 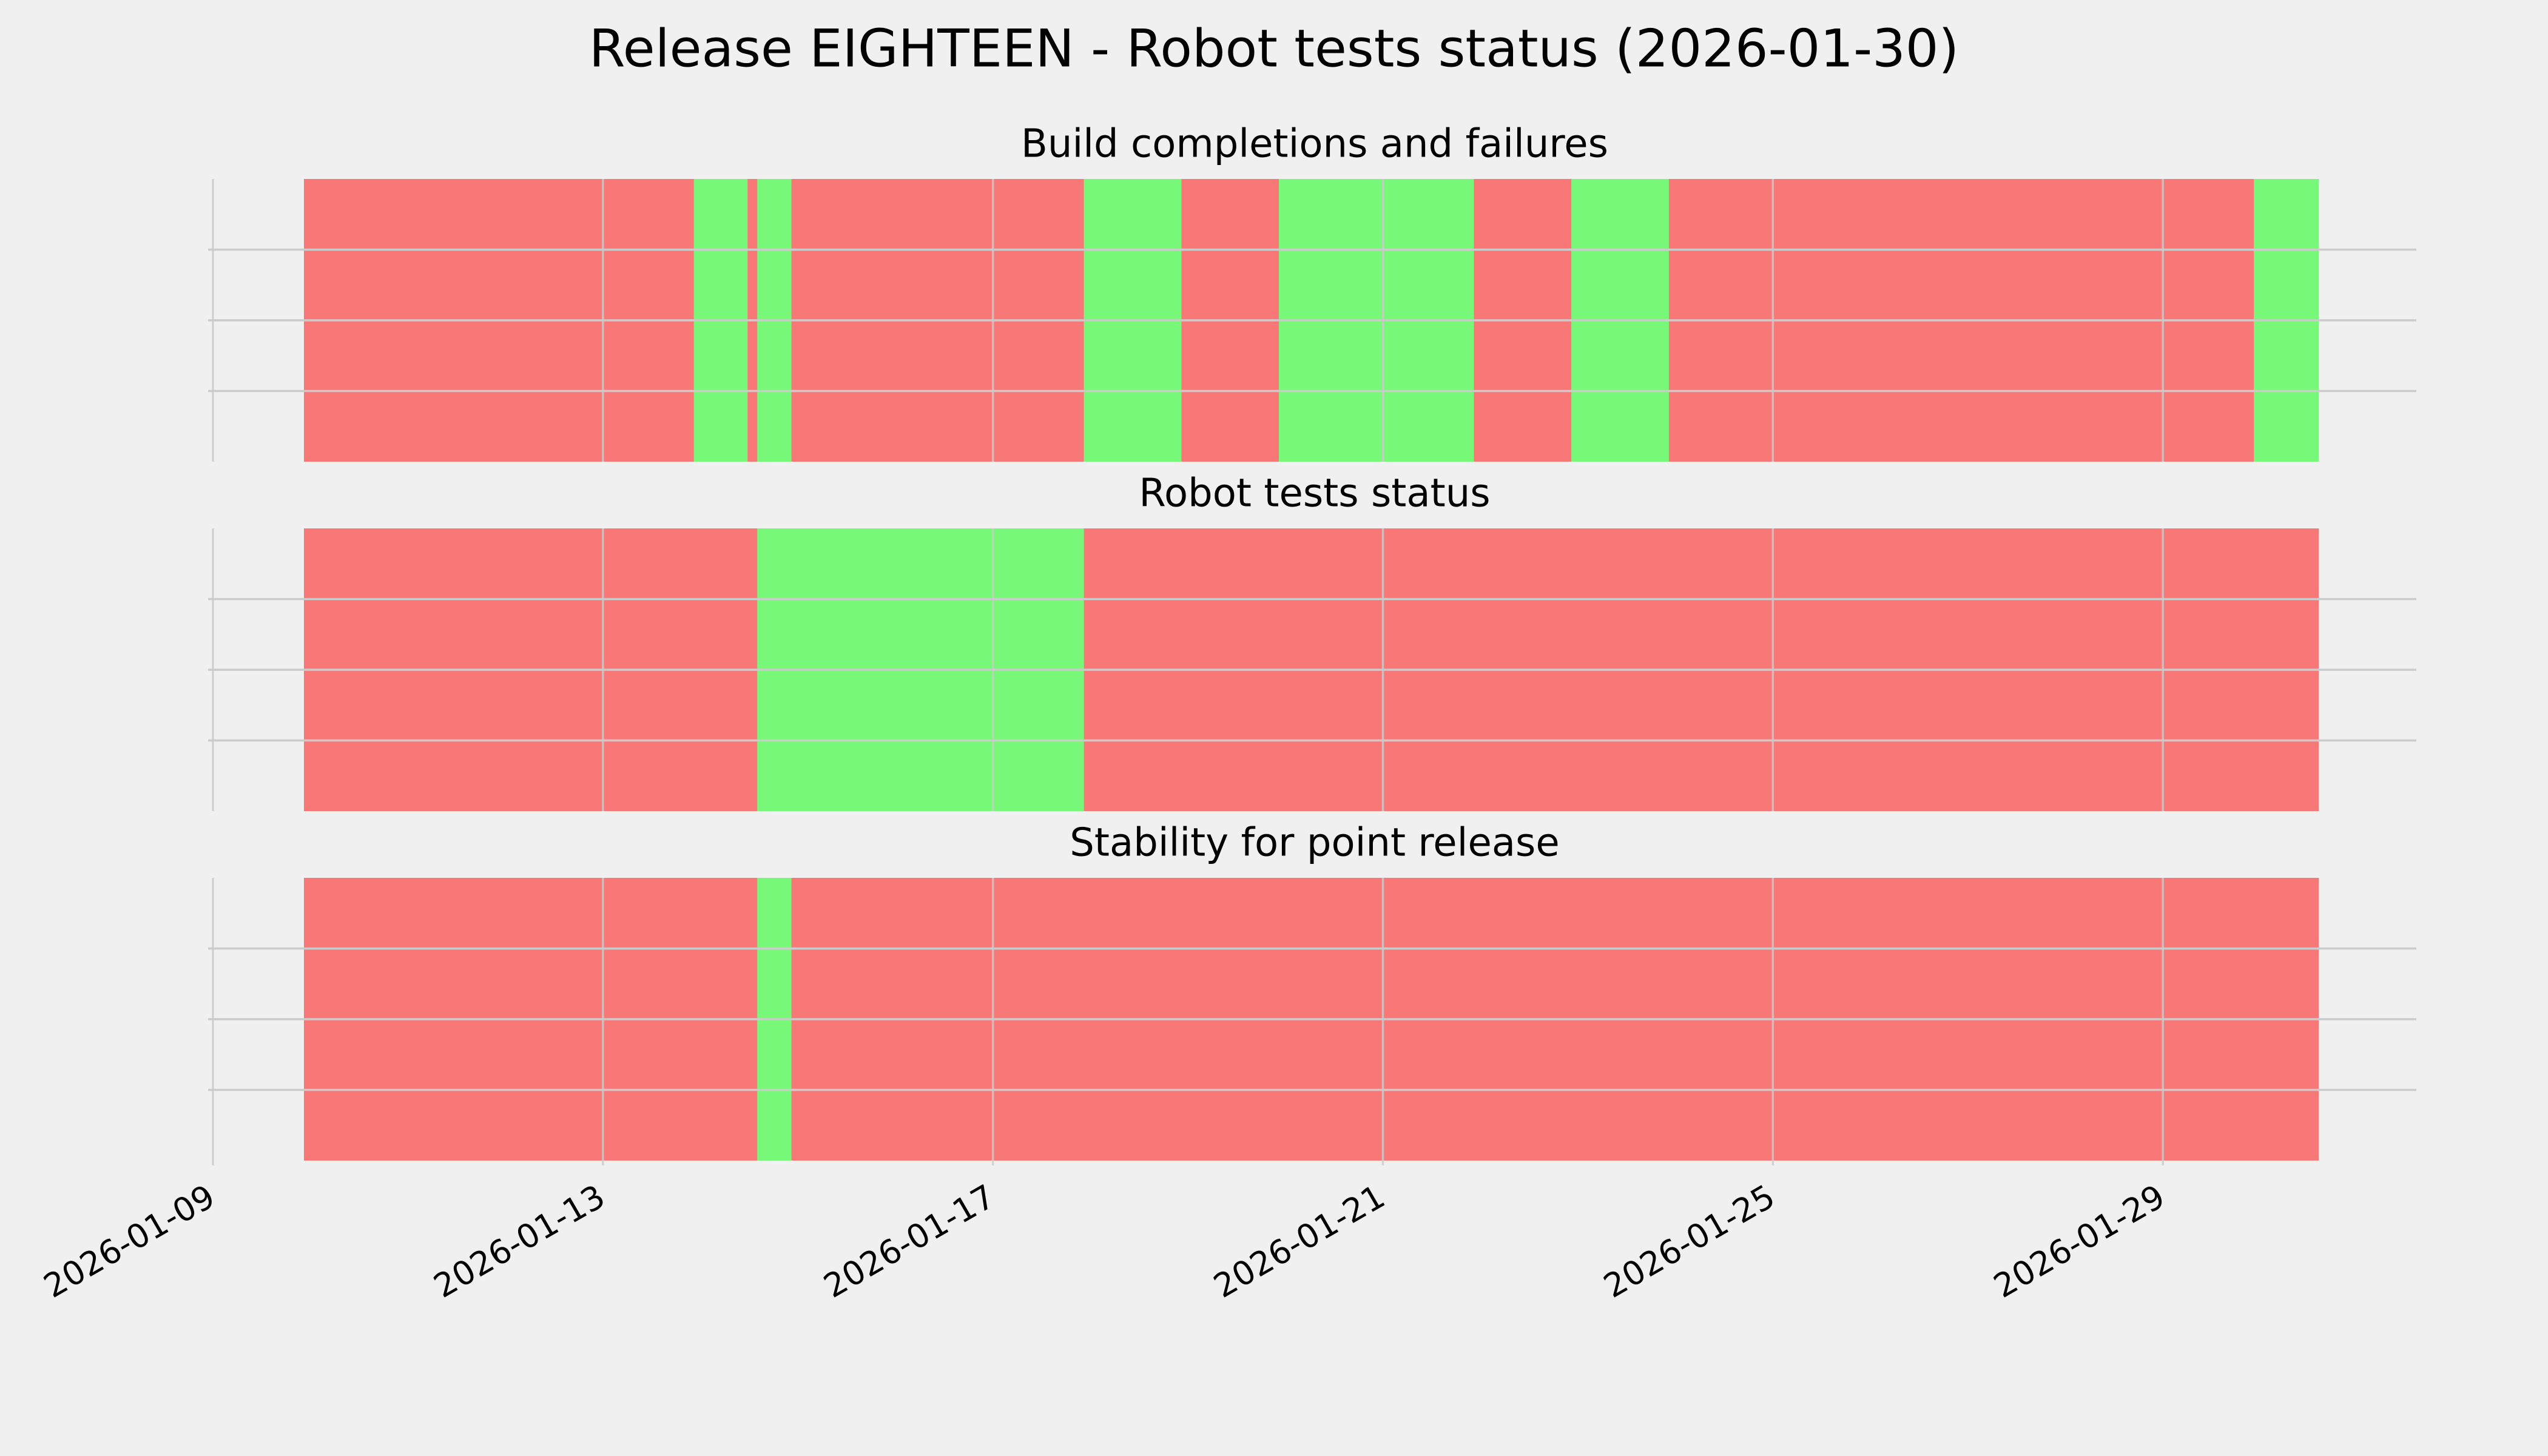 What do you see at coordinates (1314, 493) in the screenshot?
I see `panel-title: Robot tests status` at bounding box center [1314, 493].